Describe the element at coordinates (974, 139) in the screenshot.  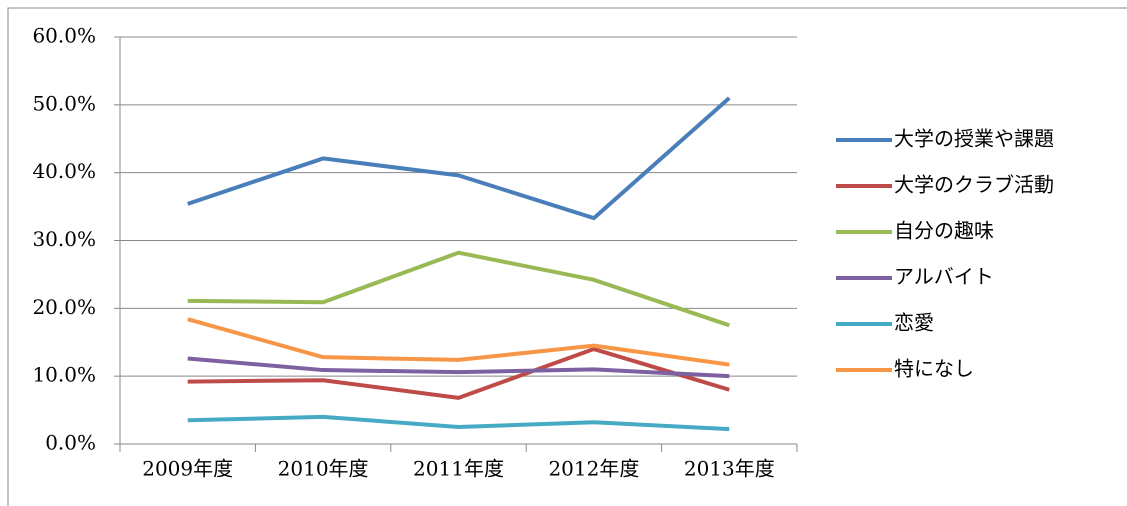
I see `legend-label: 大学の授業や課題` at that location.